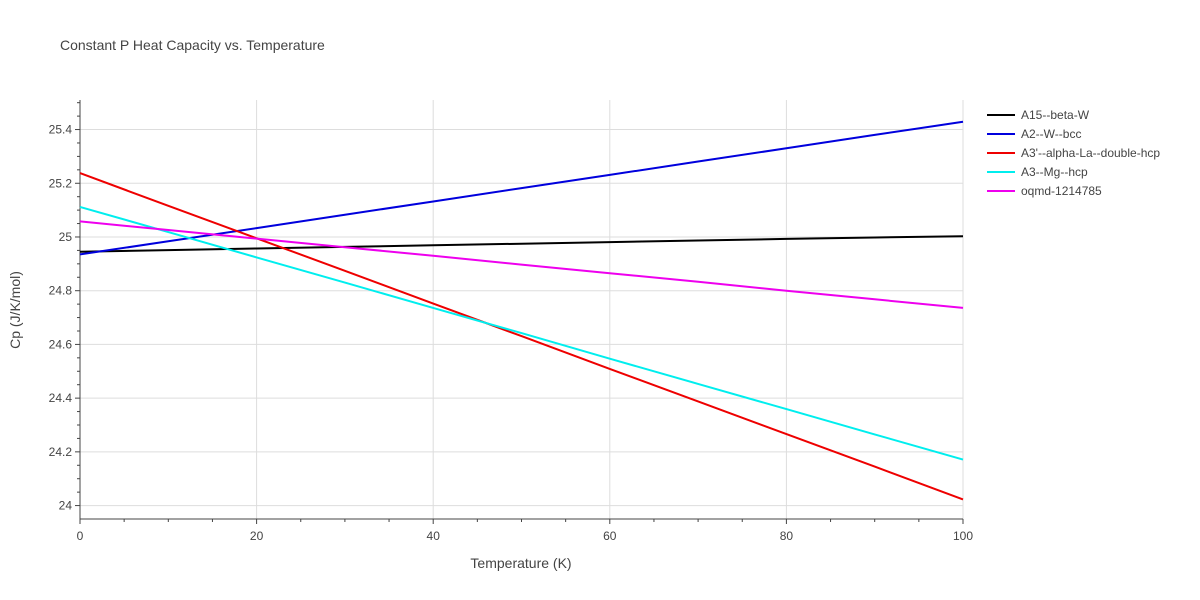 Image resolution: width=1200 pixels, height=600 pixels. What do you see at coordinates (61, 452) in the screenshot?
I see `y-tick-label: 24.2` at bounding box center [61, 452].